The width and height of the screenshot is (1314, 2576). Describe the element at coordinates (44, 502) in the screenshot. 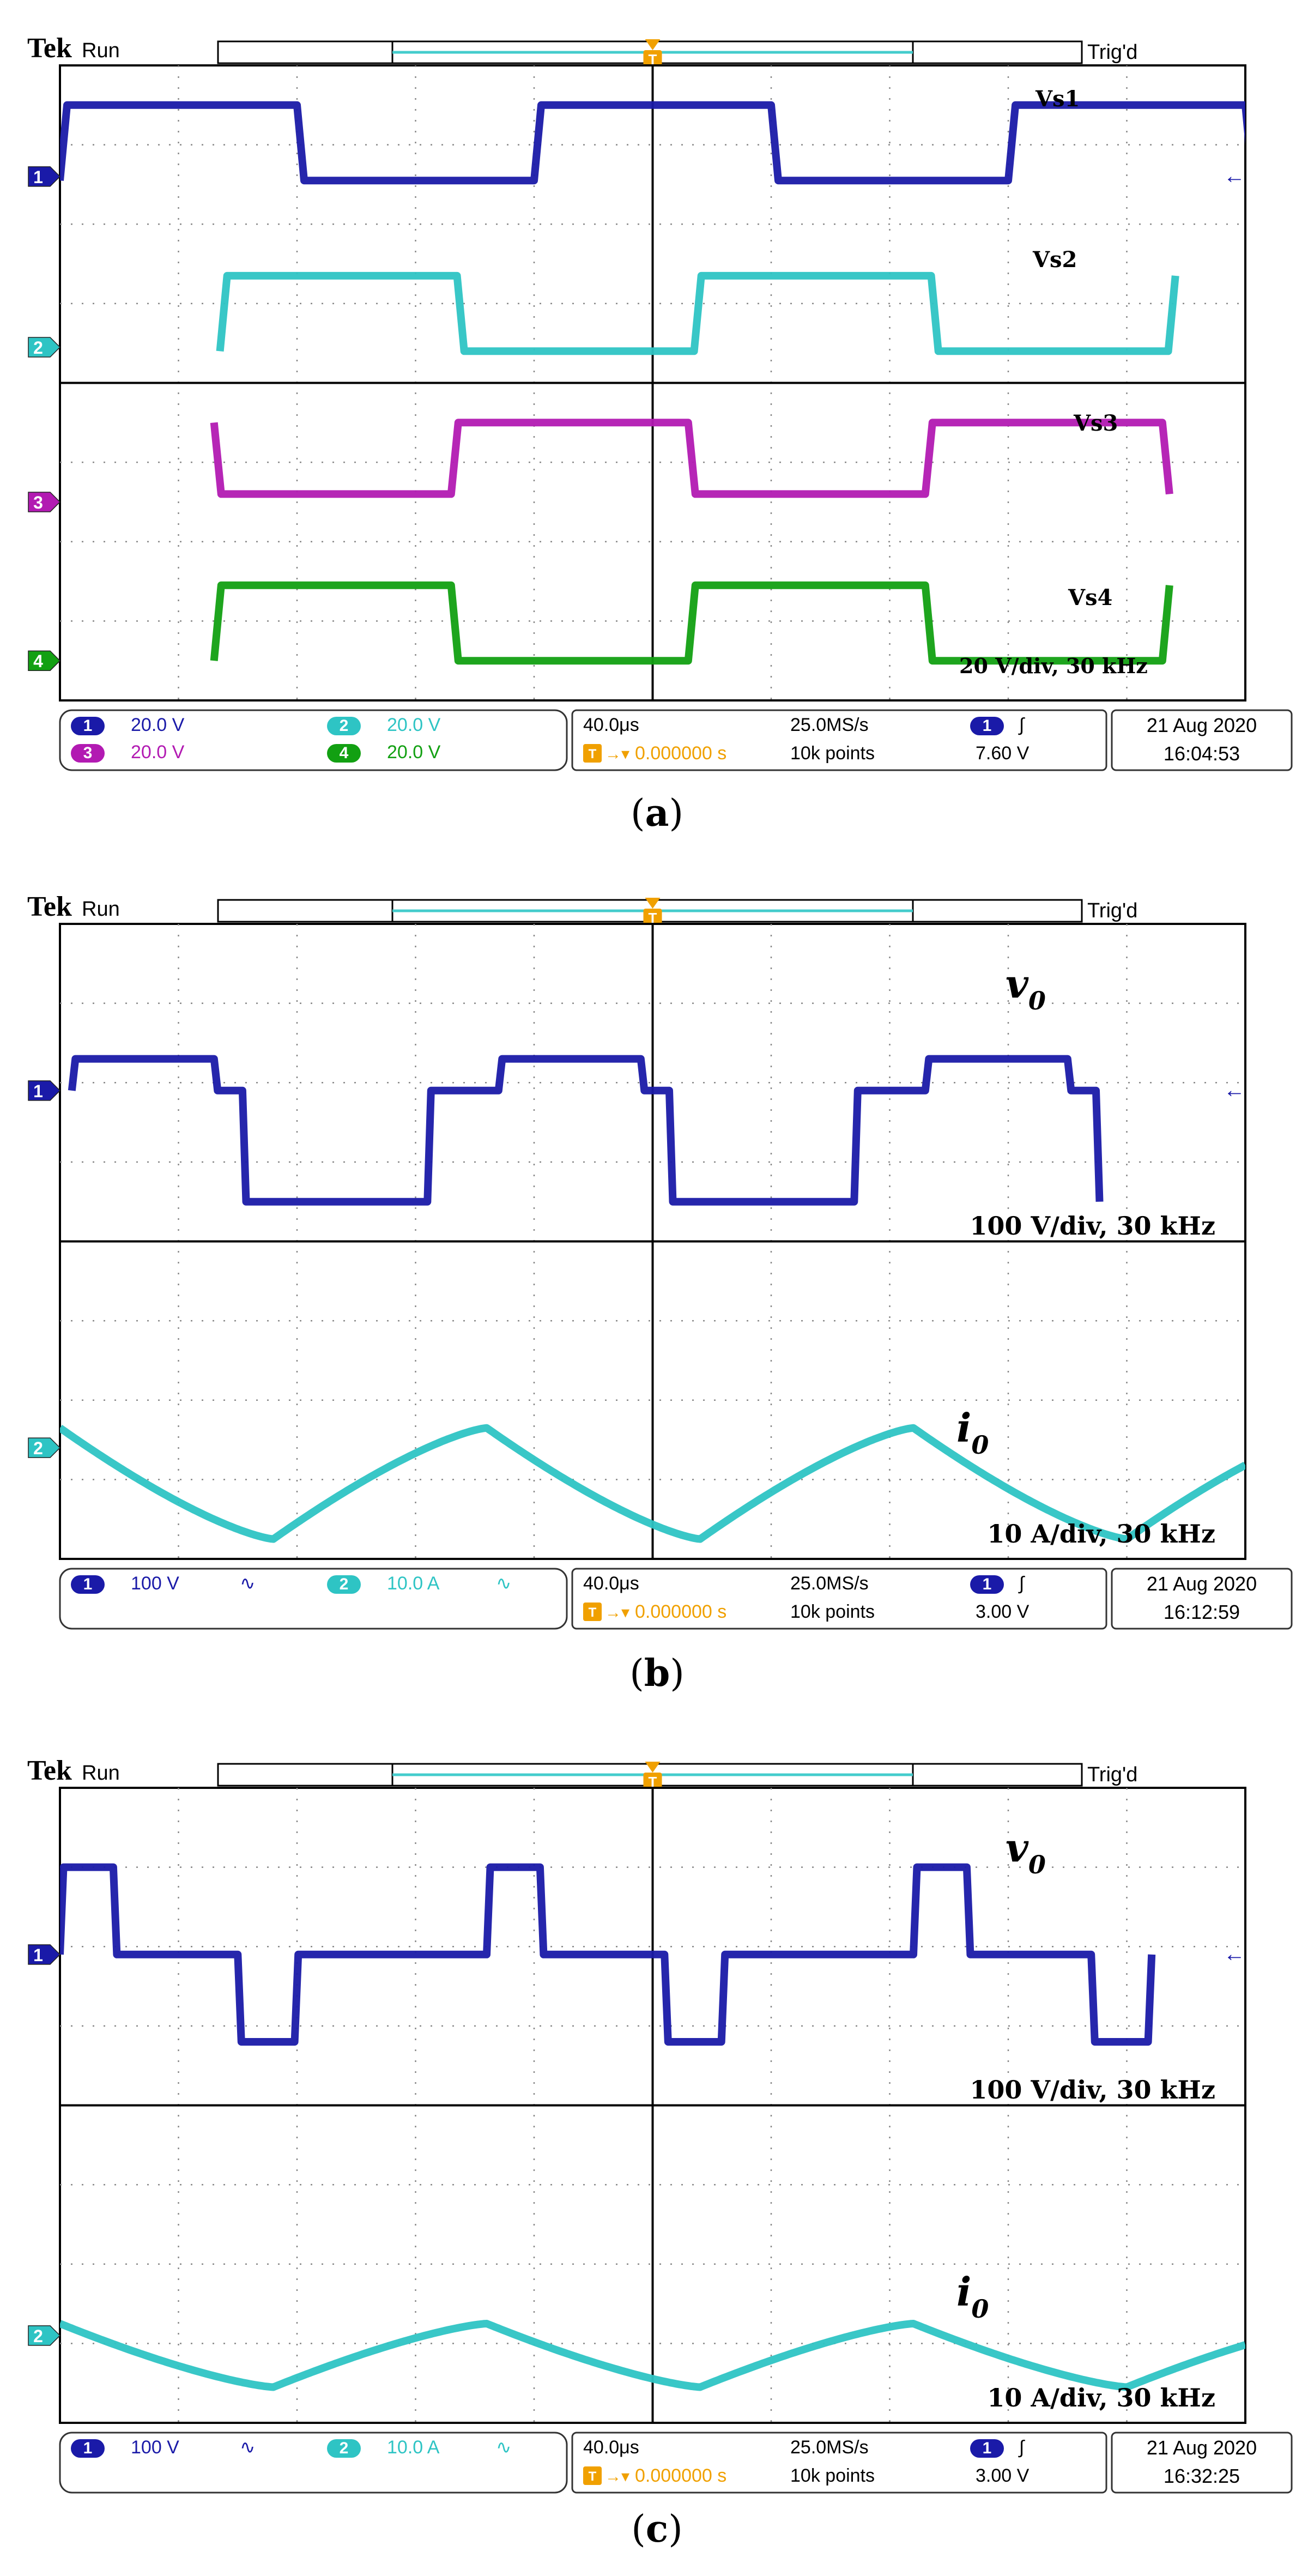

I see `channel-3-ground-marker` at that location.